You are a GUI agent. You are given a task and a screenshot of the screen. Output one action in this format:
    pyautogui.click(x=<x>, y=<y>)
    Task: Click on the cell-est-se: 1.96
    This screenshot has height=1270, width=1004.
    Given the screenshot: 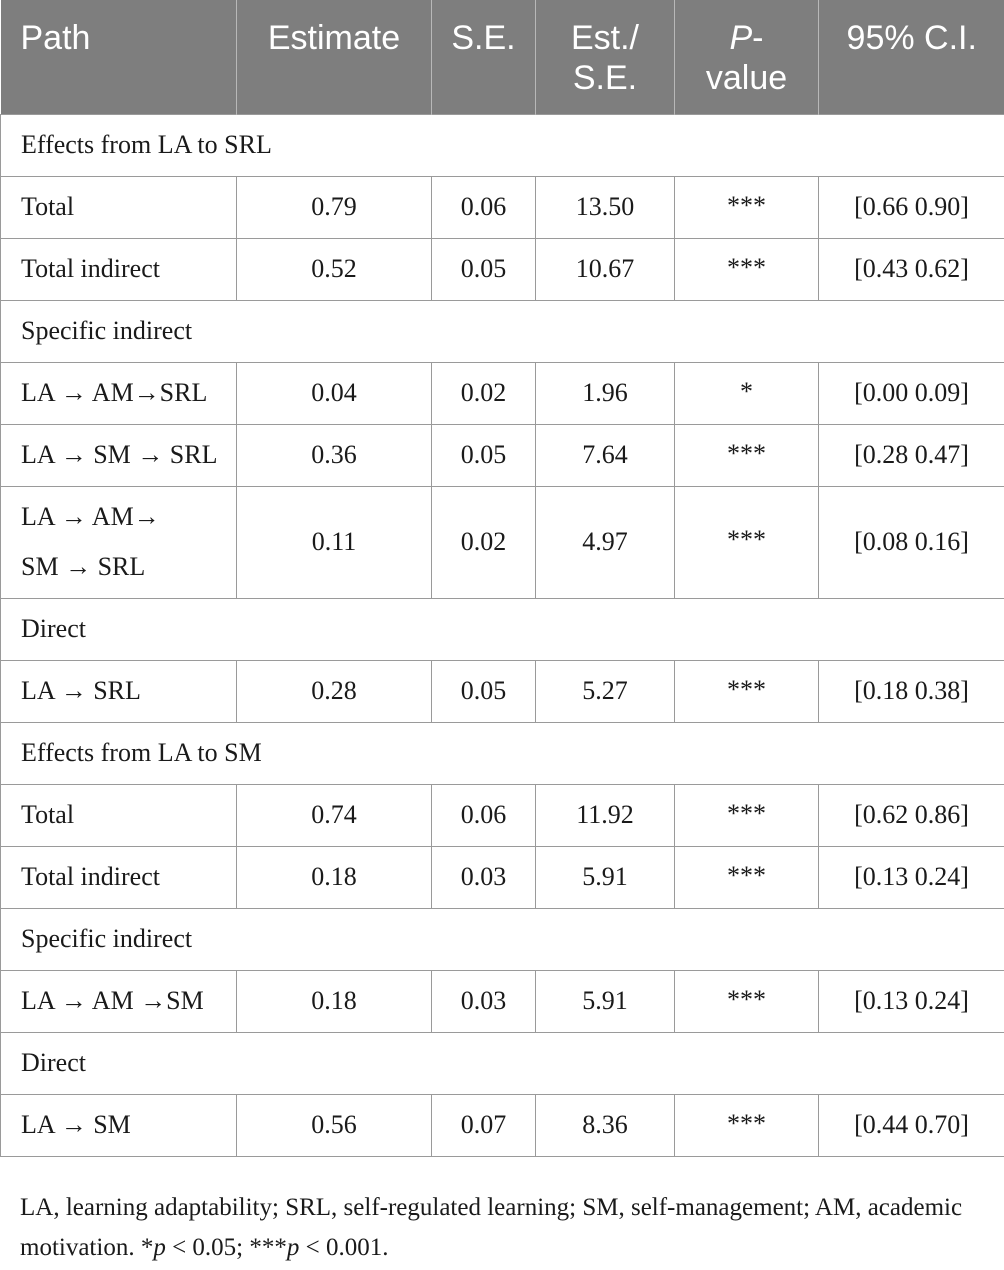 What is the action you would take?
    pyautogui.click(x=605, y=393)
    